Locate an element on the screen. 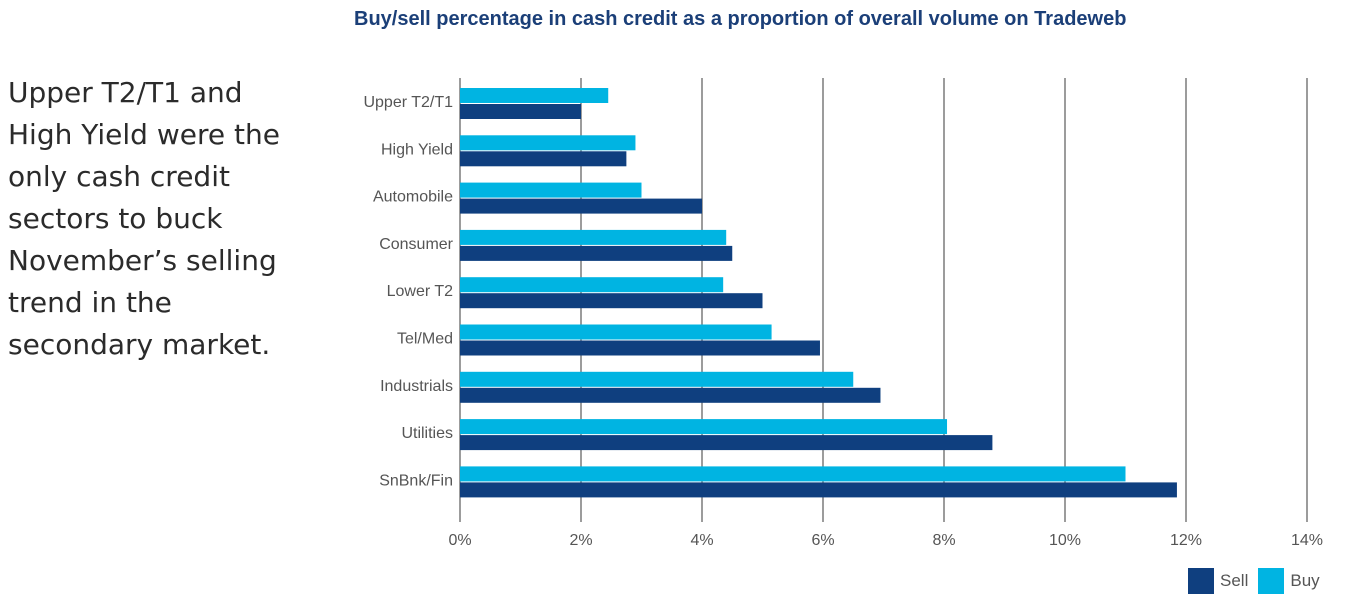  y-category-label: High Yield is located at coordinates (417, 149).